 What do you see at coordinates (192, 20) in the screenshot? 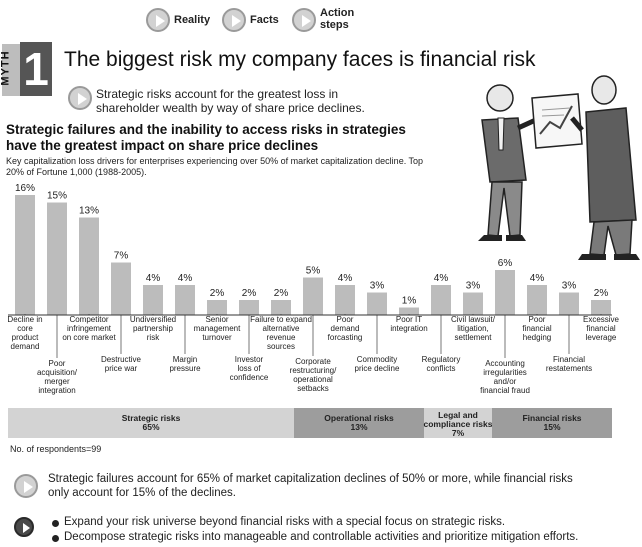
I see `reality-nav-label: Reality` at bounding box center [192, 20].